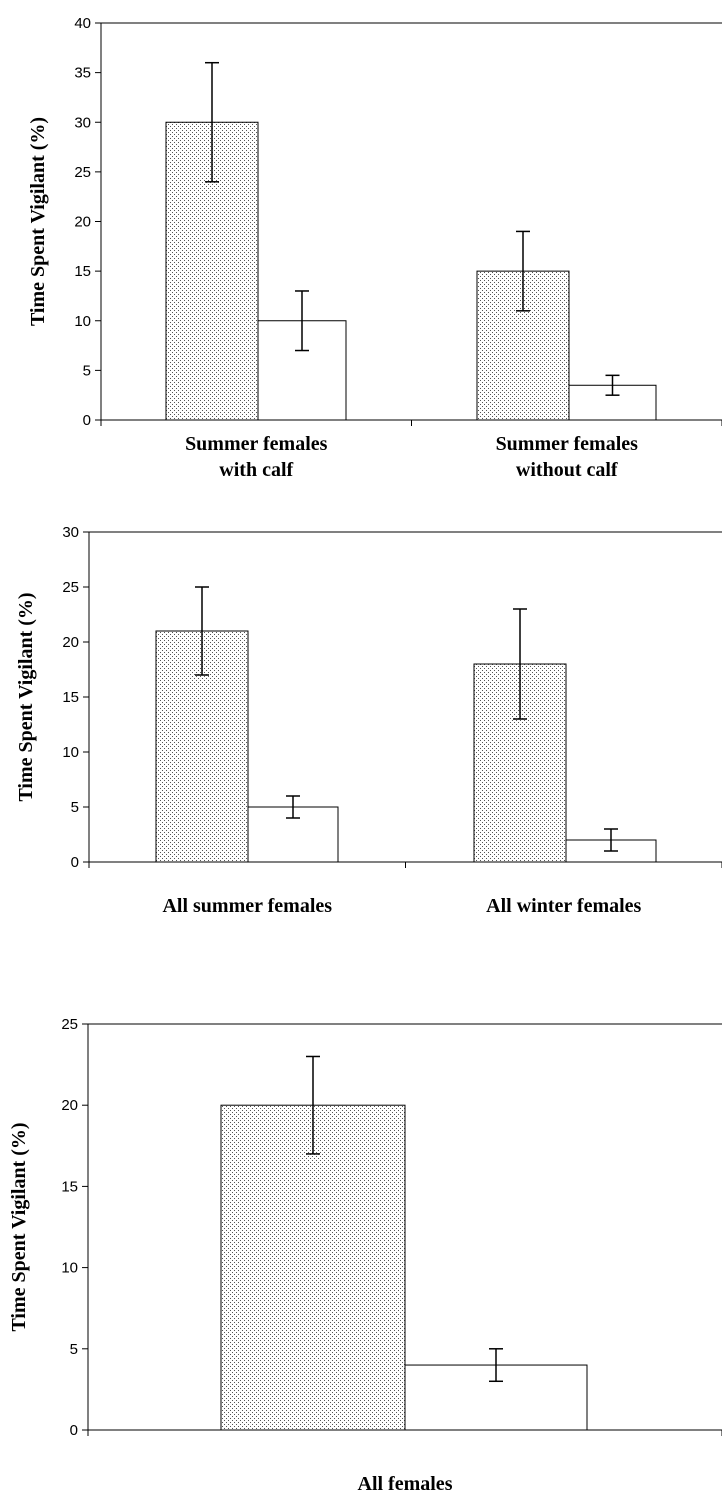 This screenshot has width=722, height=1508. Describe the element at coordinates (567, 470) in the screenshot. I see `category-label: without calf` at that location.